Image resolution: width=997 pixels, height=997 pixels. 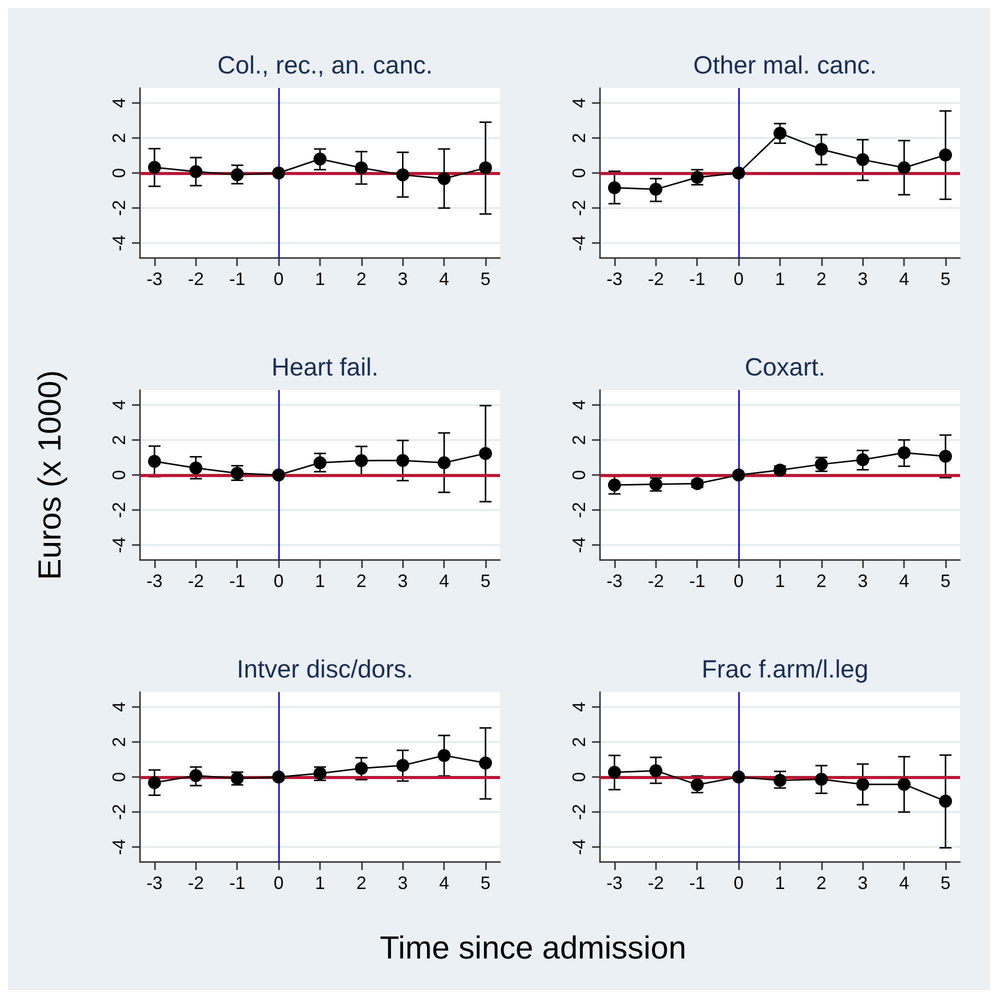 What do you see at coordinates (50, 475) in the screenshot?
I see `y-axis-title: Euros (x 1000)` at bounding box center [50, 475].